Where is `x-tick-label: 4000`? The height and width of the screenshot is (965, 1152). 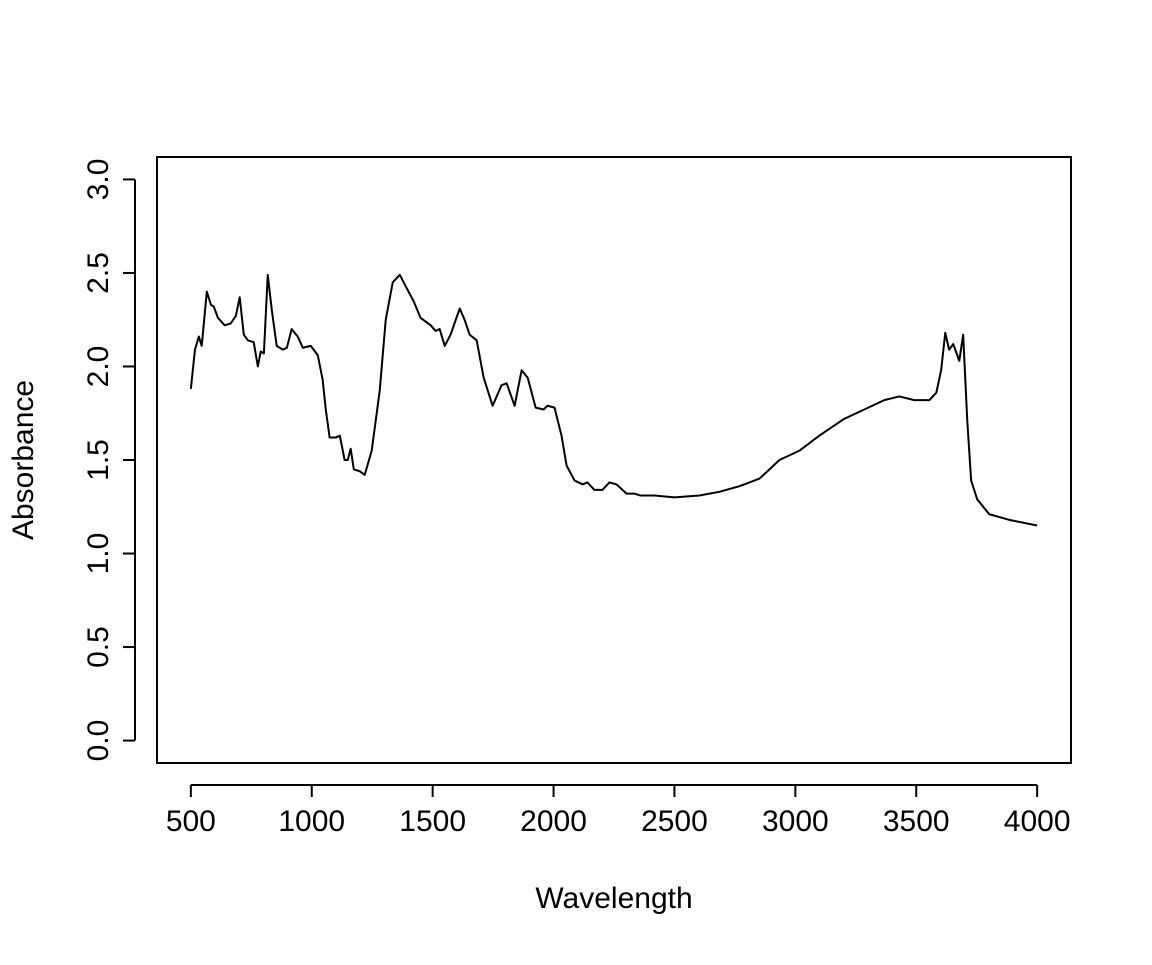
x-tick-label: 4000 is located at coordinates (1037, 821).